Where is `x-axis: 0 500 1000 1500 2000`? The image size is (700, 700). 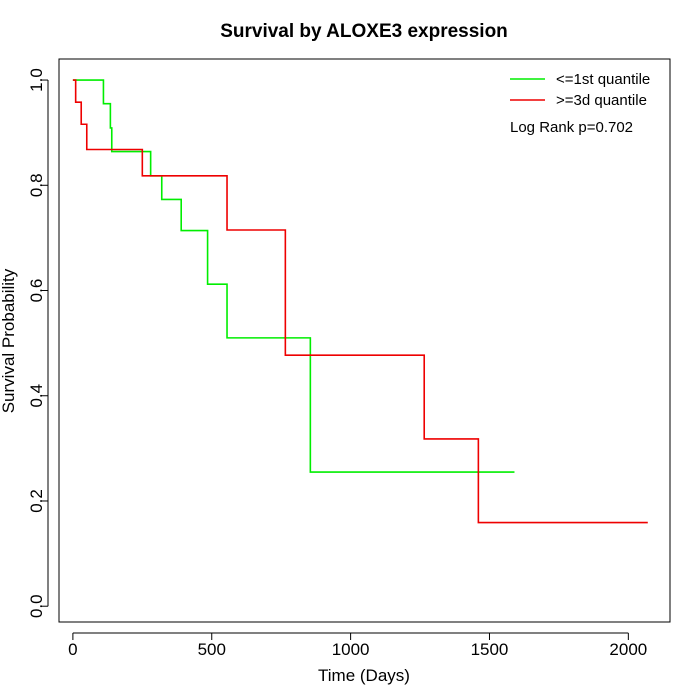
x-axis: 0 500 1000 1500 2000 is located at coordinates (357, 645).